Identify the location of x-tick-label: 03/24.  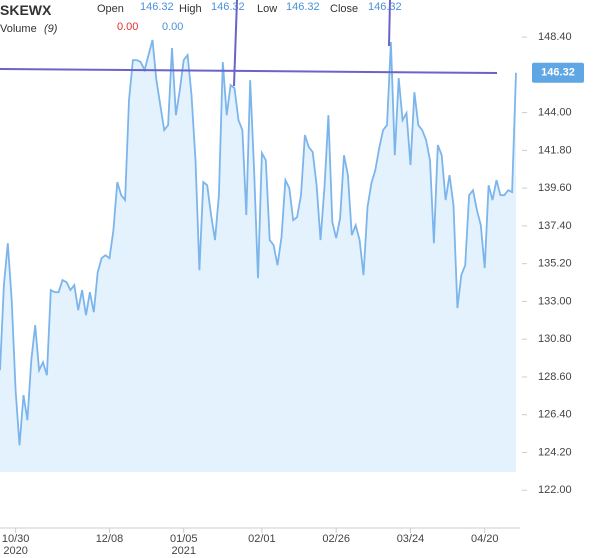
(410, 539).